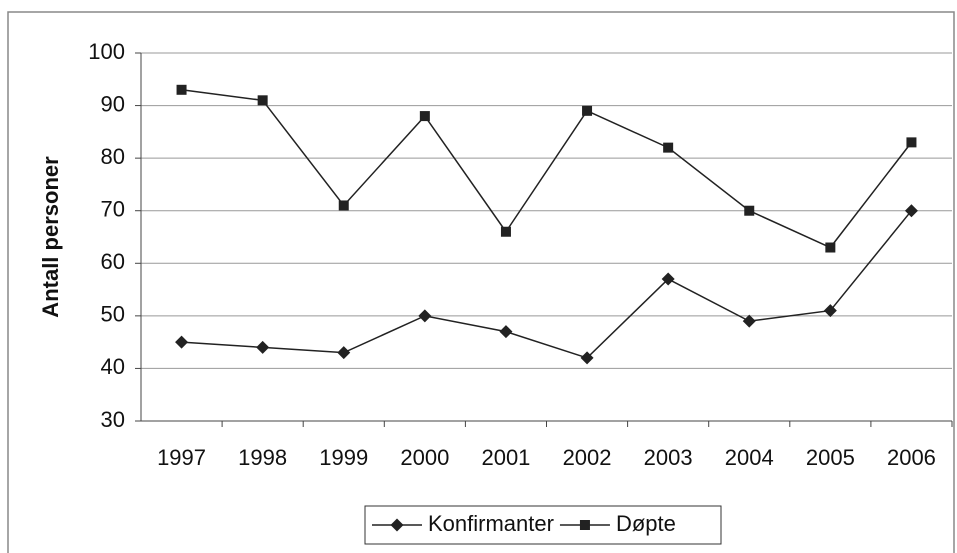 The height and width of the screenshot is (553, 957). Describe the element at coordinates (113, 366) in the screenshot. I see `y-tick-label: 40` at that location.